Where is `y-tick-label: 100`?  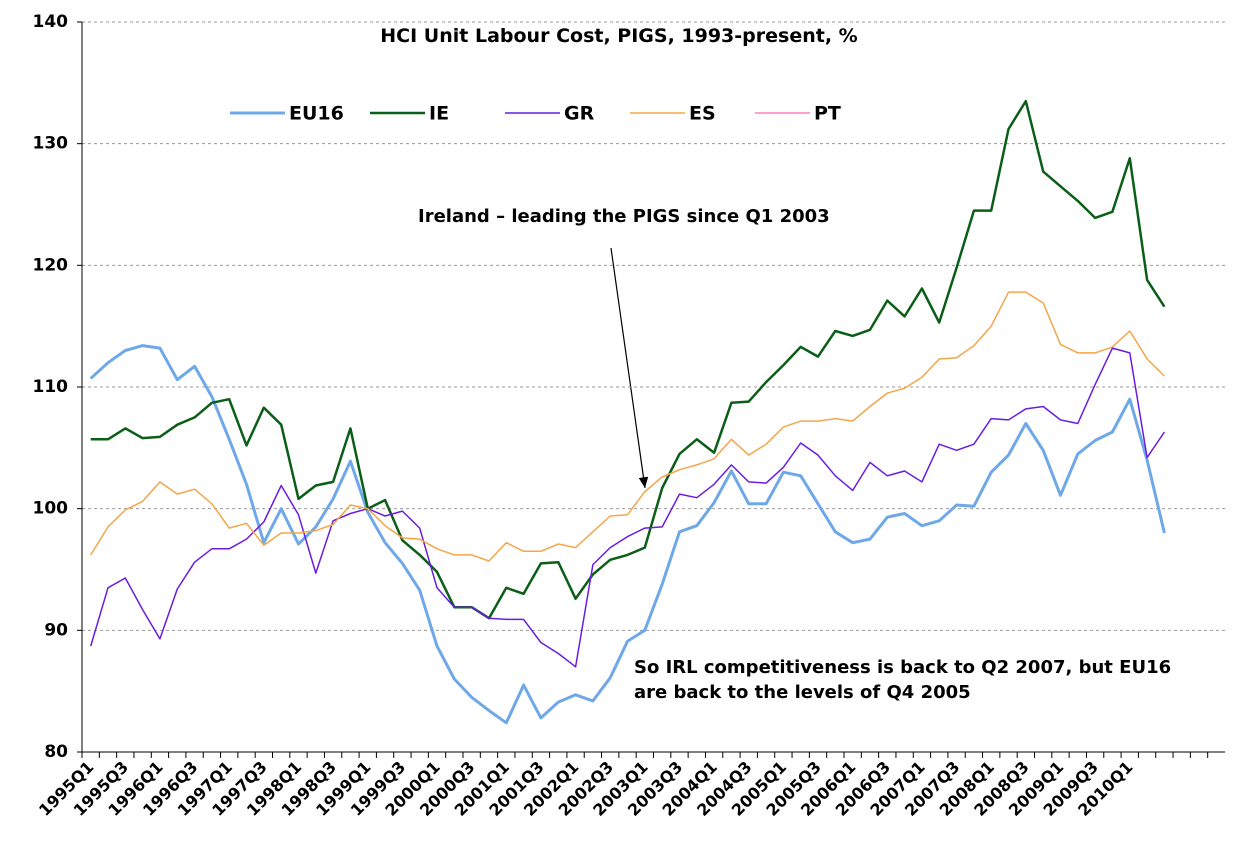
y-tick-label: 100 is located at coordinates (51, 509).